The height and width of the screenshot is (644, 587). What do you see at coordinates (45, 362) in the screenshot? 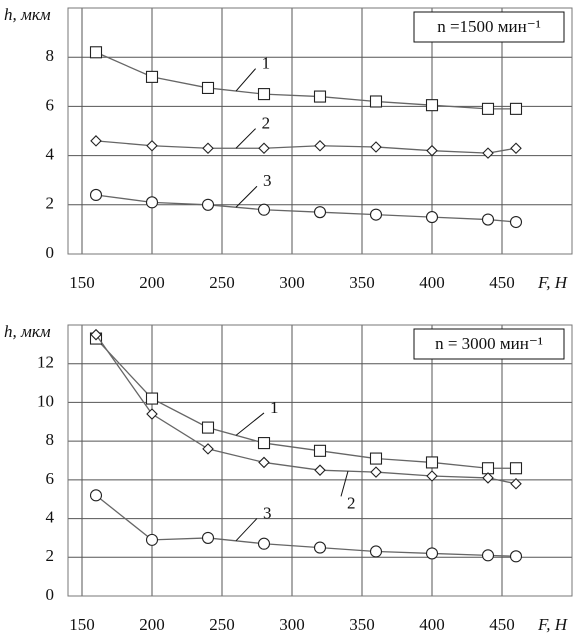
I see `y-tick-label: 12` at bounding box center [45, 362].